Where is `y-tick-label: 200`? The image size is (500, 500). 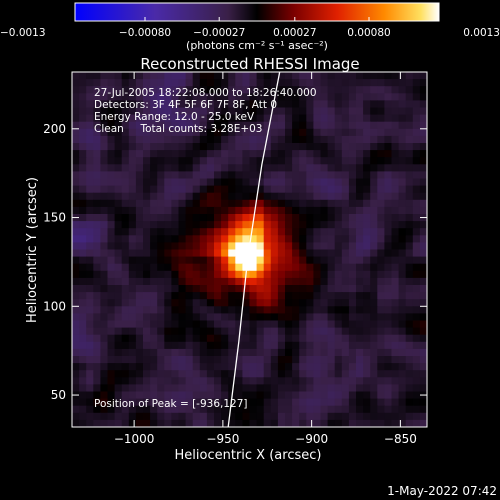
y-tick-label: 200 is located at coordinates (54, 129).